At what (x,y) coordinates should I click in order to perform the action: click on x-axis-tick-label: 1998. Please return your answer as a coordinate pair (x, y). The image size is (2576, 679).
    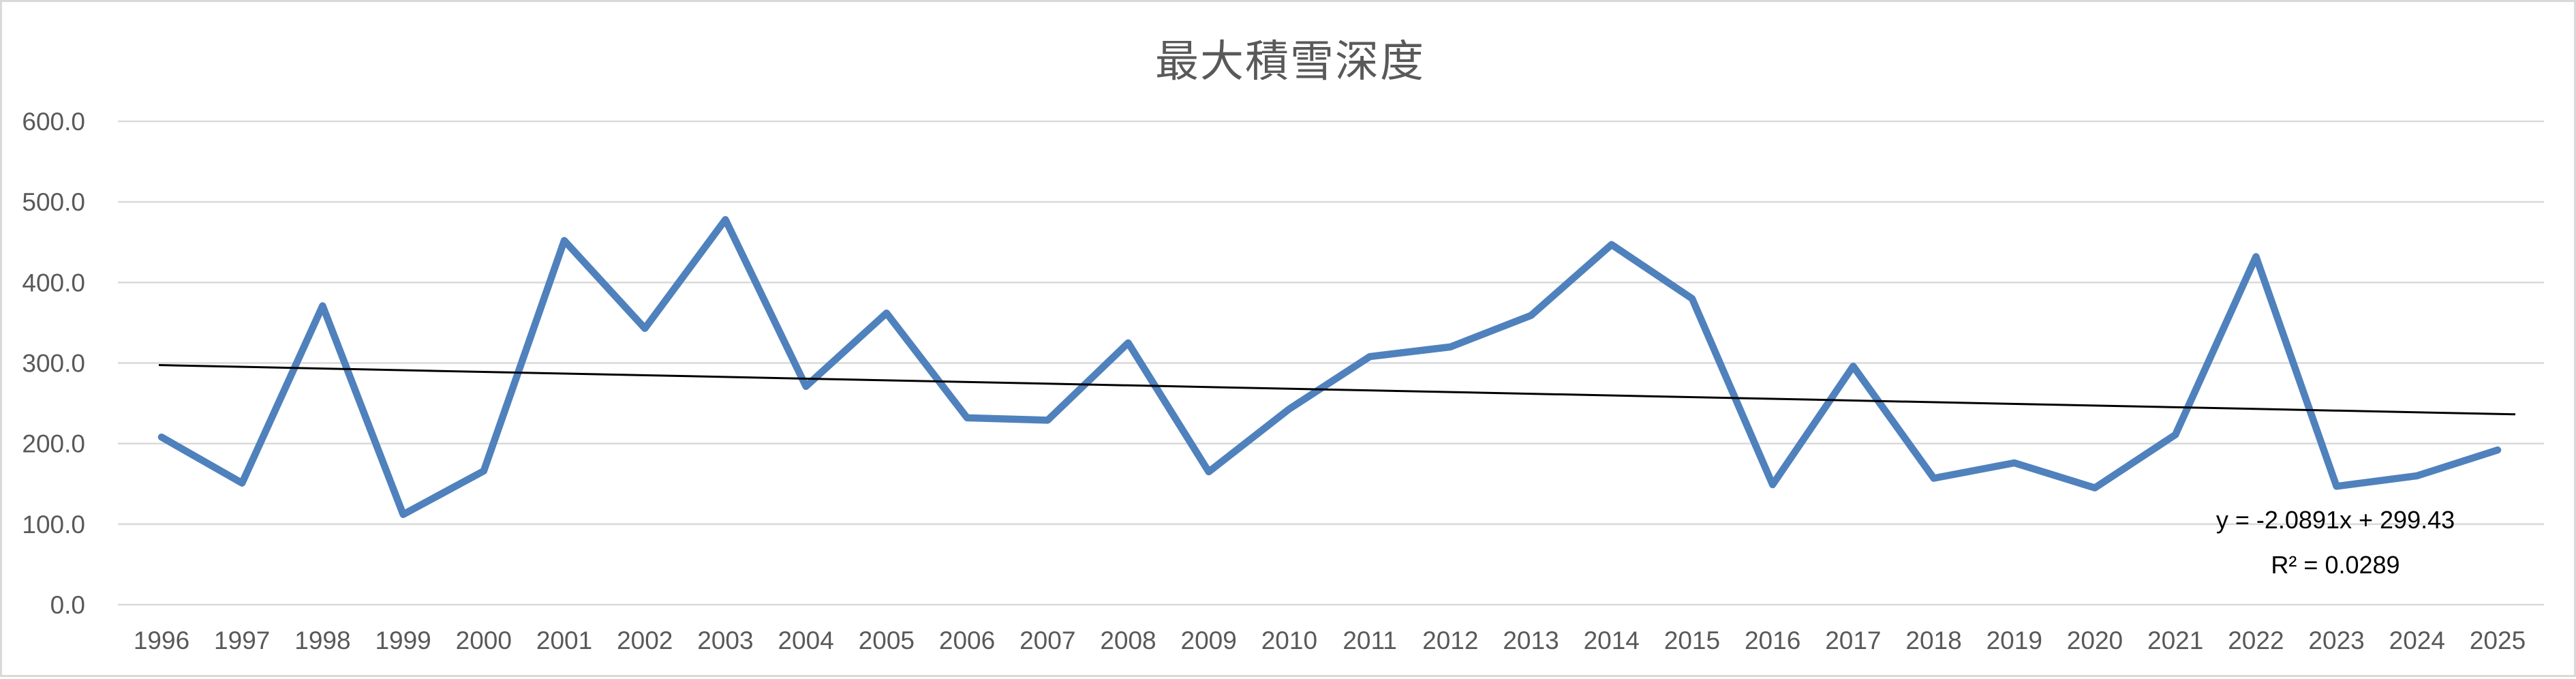
    Looking at the image, I should click on (322, 640).